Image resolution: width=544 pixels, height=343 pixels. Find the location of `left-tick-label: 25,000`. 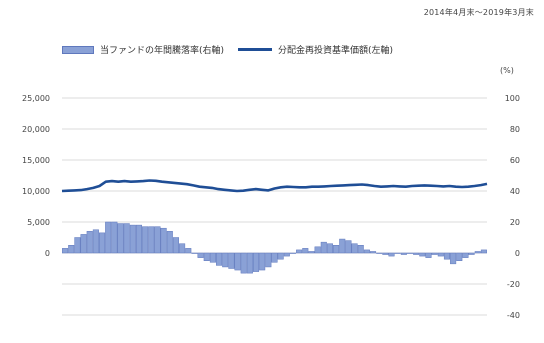

left-tick-label: 25,000 is located at coordinates (36, 98).